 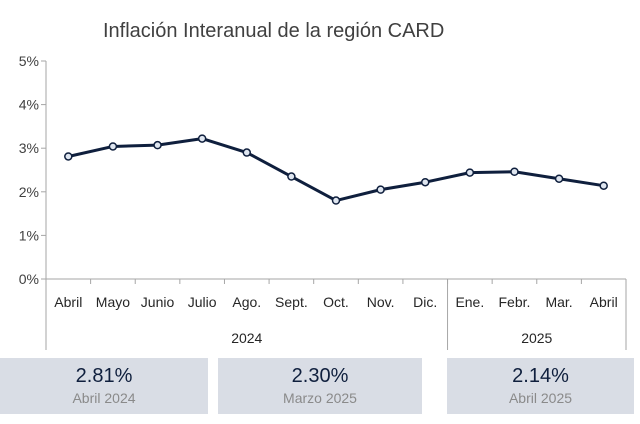 What do you see at coordinates (425, 302) in the screenshot?
I see `x-tick-label: Dic.` at bounding box center [425, 302].